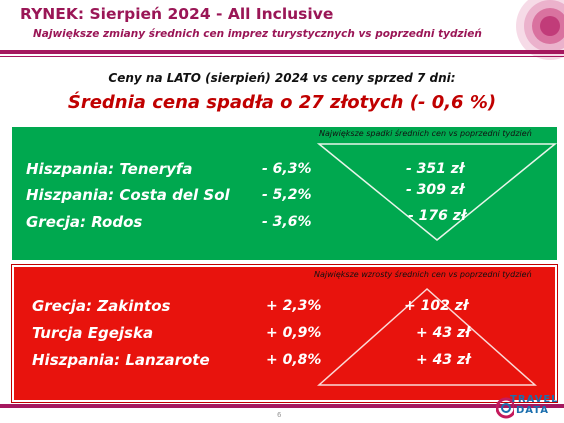  What do you see at coordinates (294, 360) in the screenshot?
I see `increase-row-pct: + 0,8%` at bounding box center [294, 360].